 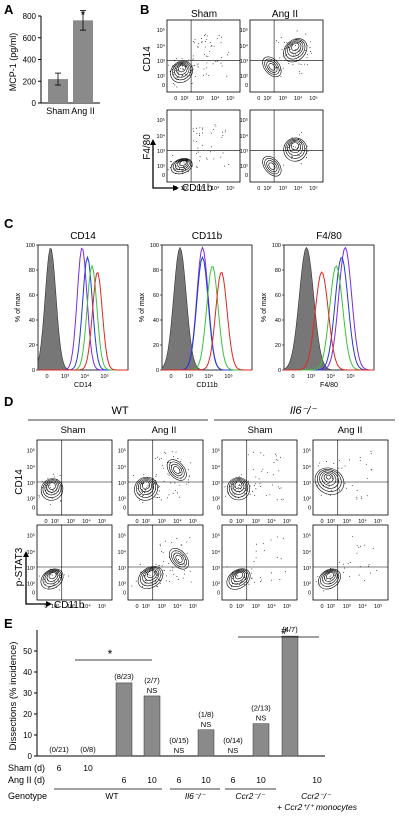 What do you see at coordinates (378, 521) in the screenshot?
I see `panel-d-r1c4-xtick: 10⁵` at bounding box center [378, 521].